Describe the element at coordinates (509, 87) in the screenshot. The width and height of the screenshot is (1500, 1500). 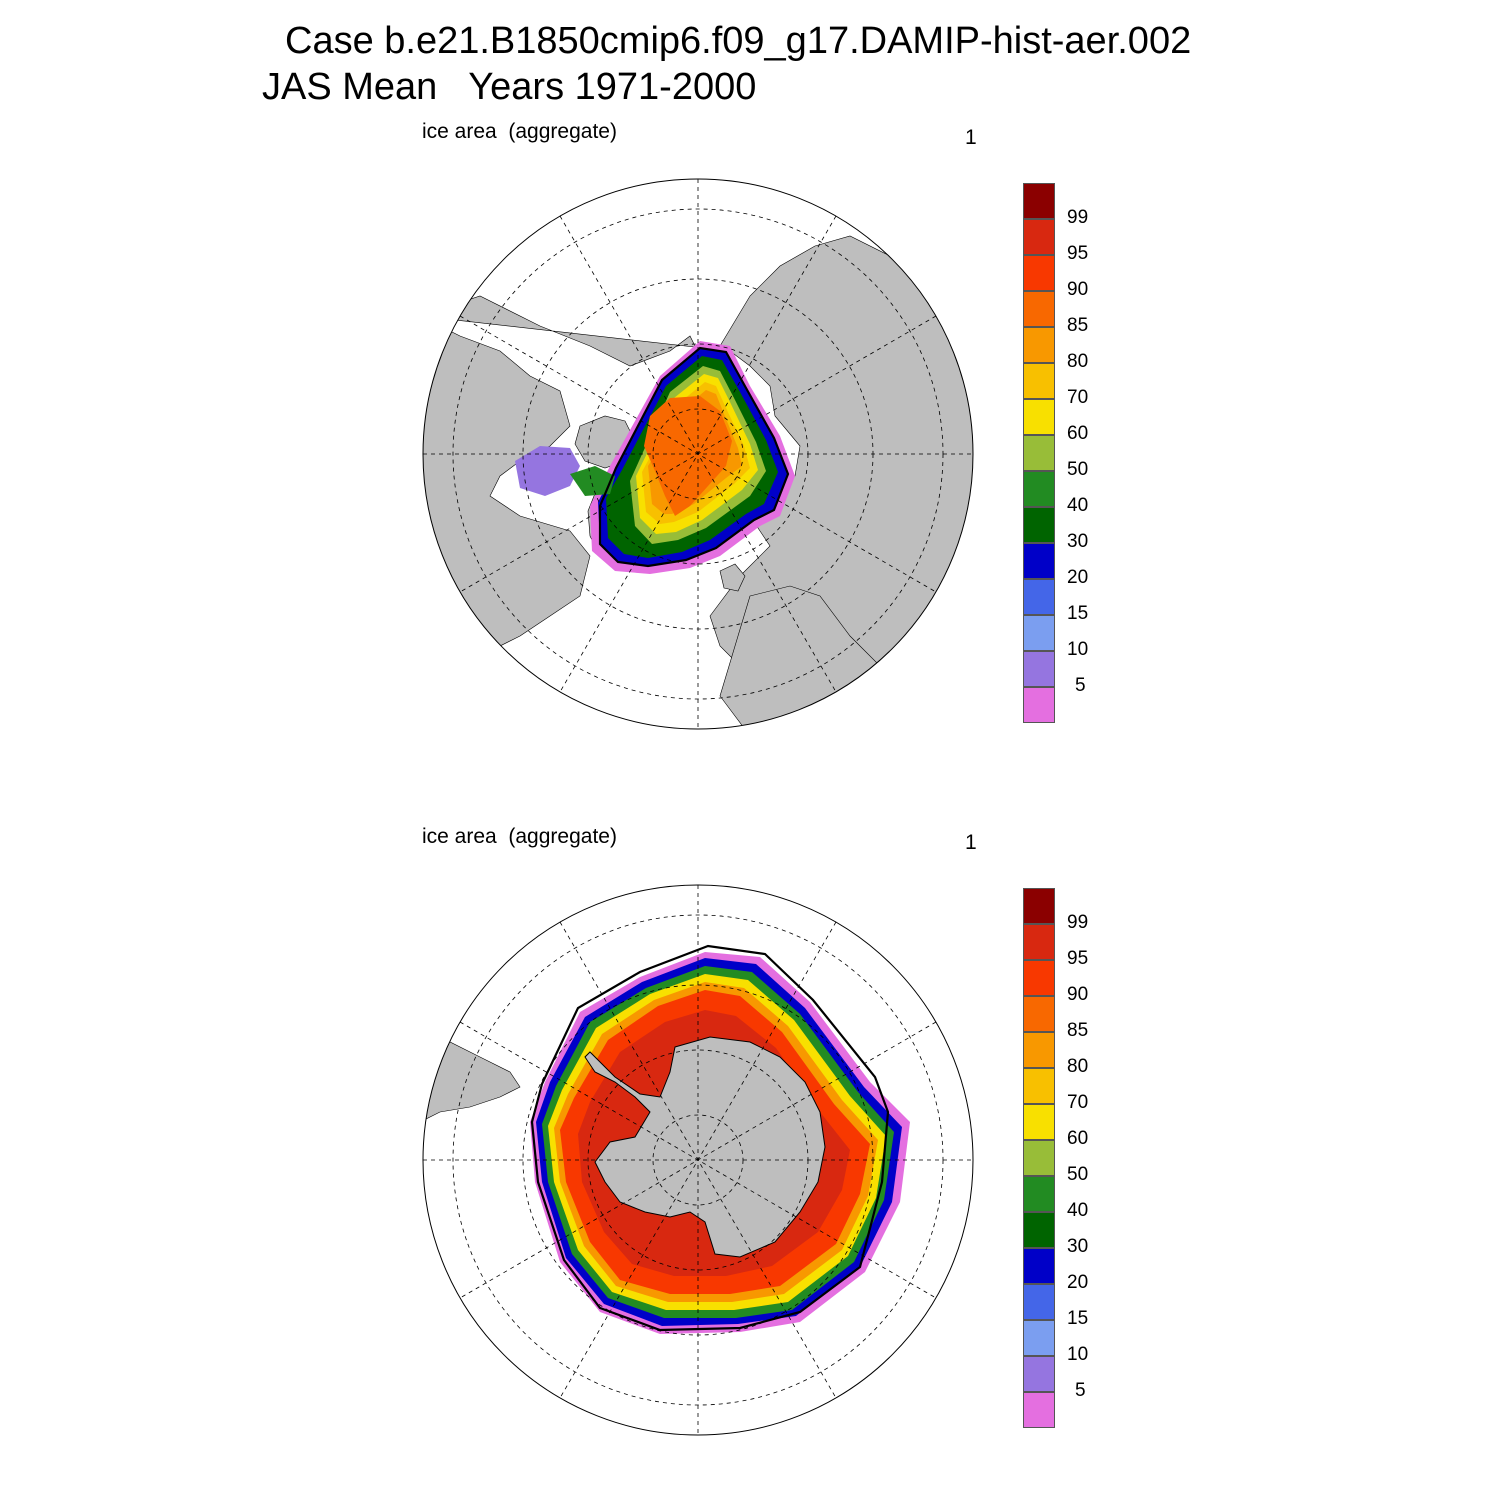
I see `figure-title-line2: JAS Mean Years 1971-2000` at that location.